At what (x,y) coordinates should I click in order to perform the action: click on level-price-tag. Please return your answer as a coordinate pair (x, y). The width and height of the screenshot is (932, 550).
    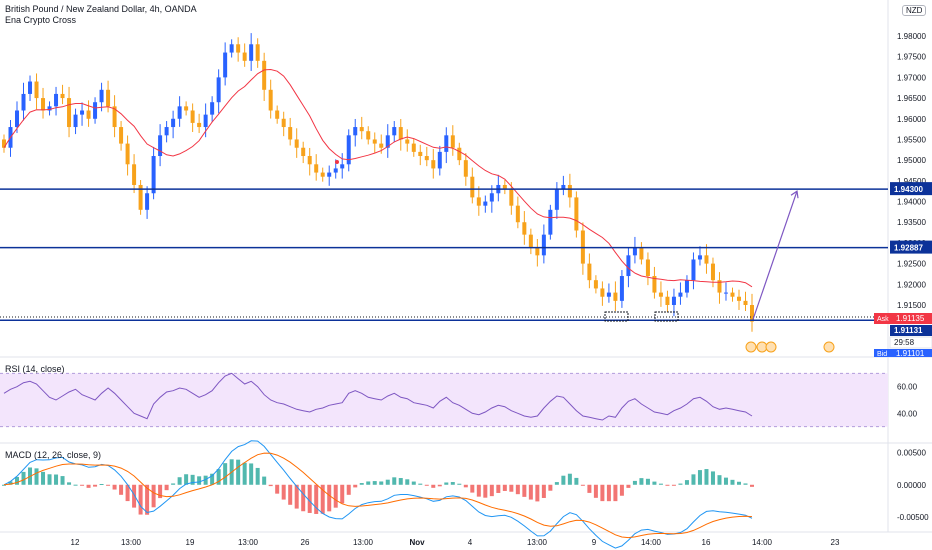
    Looking at the image, I should click on (911, 189).